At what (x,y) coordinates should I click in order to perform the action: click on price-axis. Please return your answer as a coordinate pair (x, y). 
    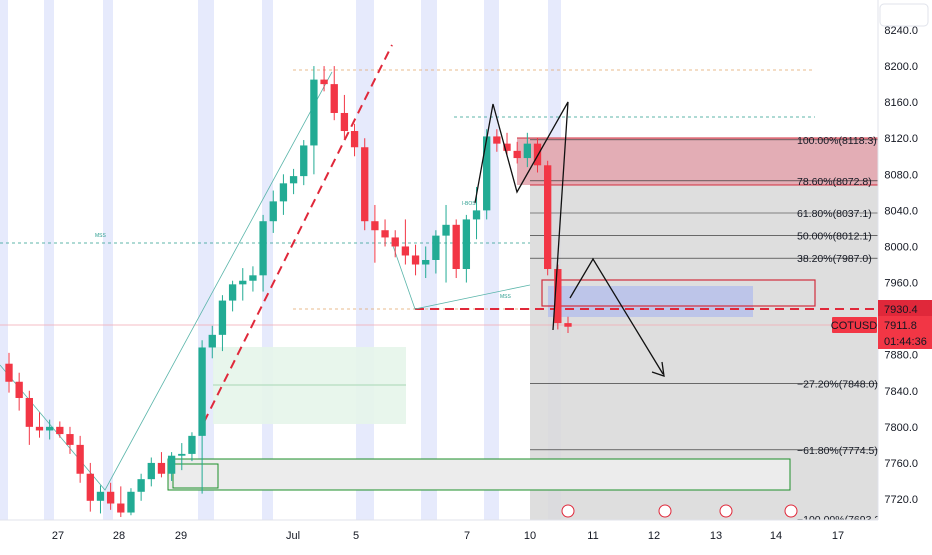
    Looking at the image, I should click on (905, 275).